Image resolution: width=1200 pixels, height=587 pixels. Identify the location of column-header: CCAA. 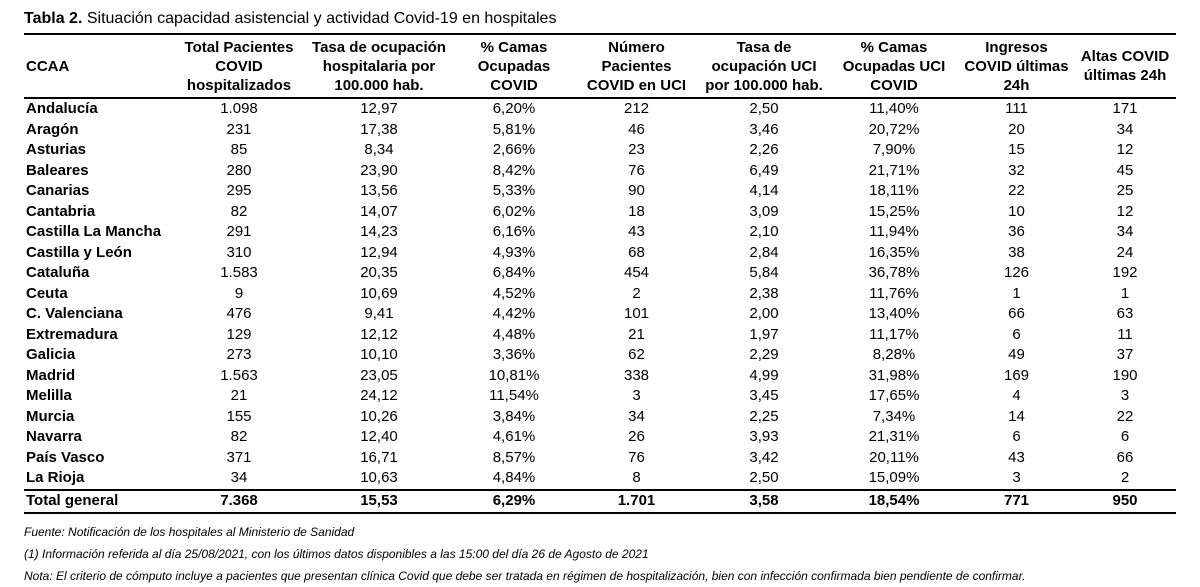
(99, 66).